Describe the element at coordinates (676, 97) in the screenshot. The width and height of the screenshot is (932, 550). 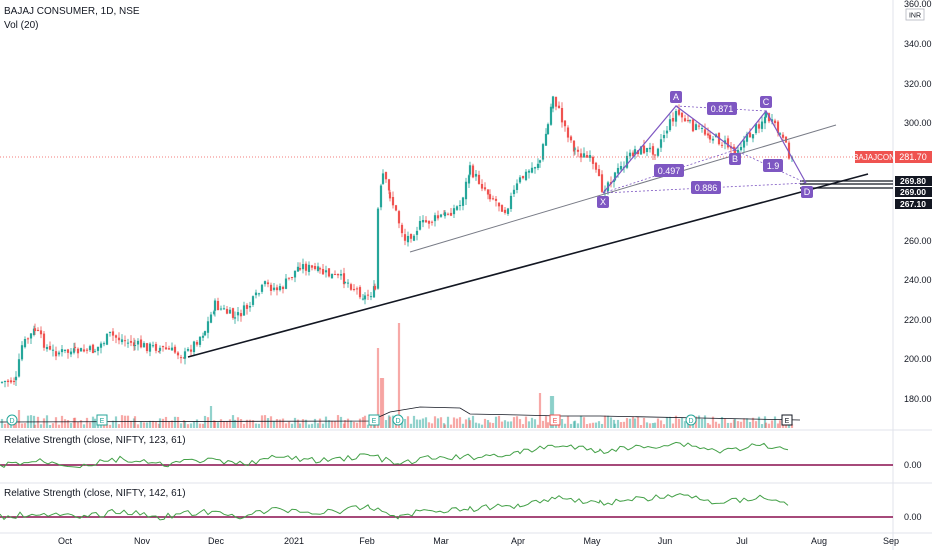
I see `pattern-point-a: A` at that location.